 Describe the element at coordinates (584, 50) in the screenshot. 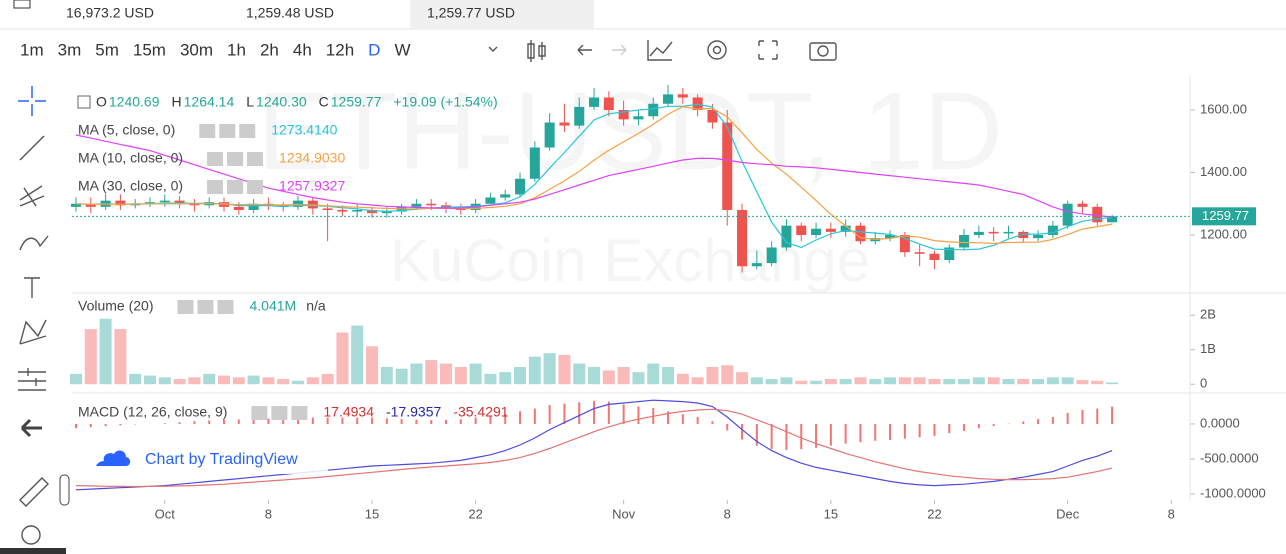

I see `undo-icon` at that location.